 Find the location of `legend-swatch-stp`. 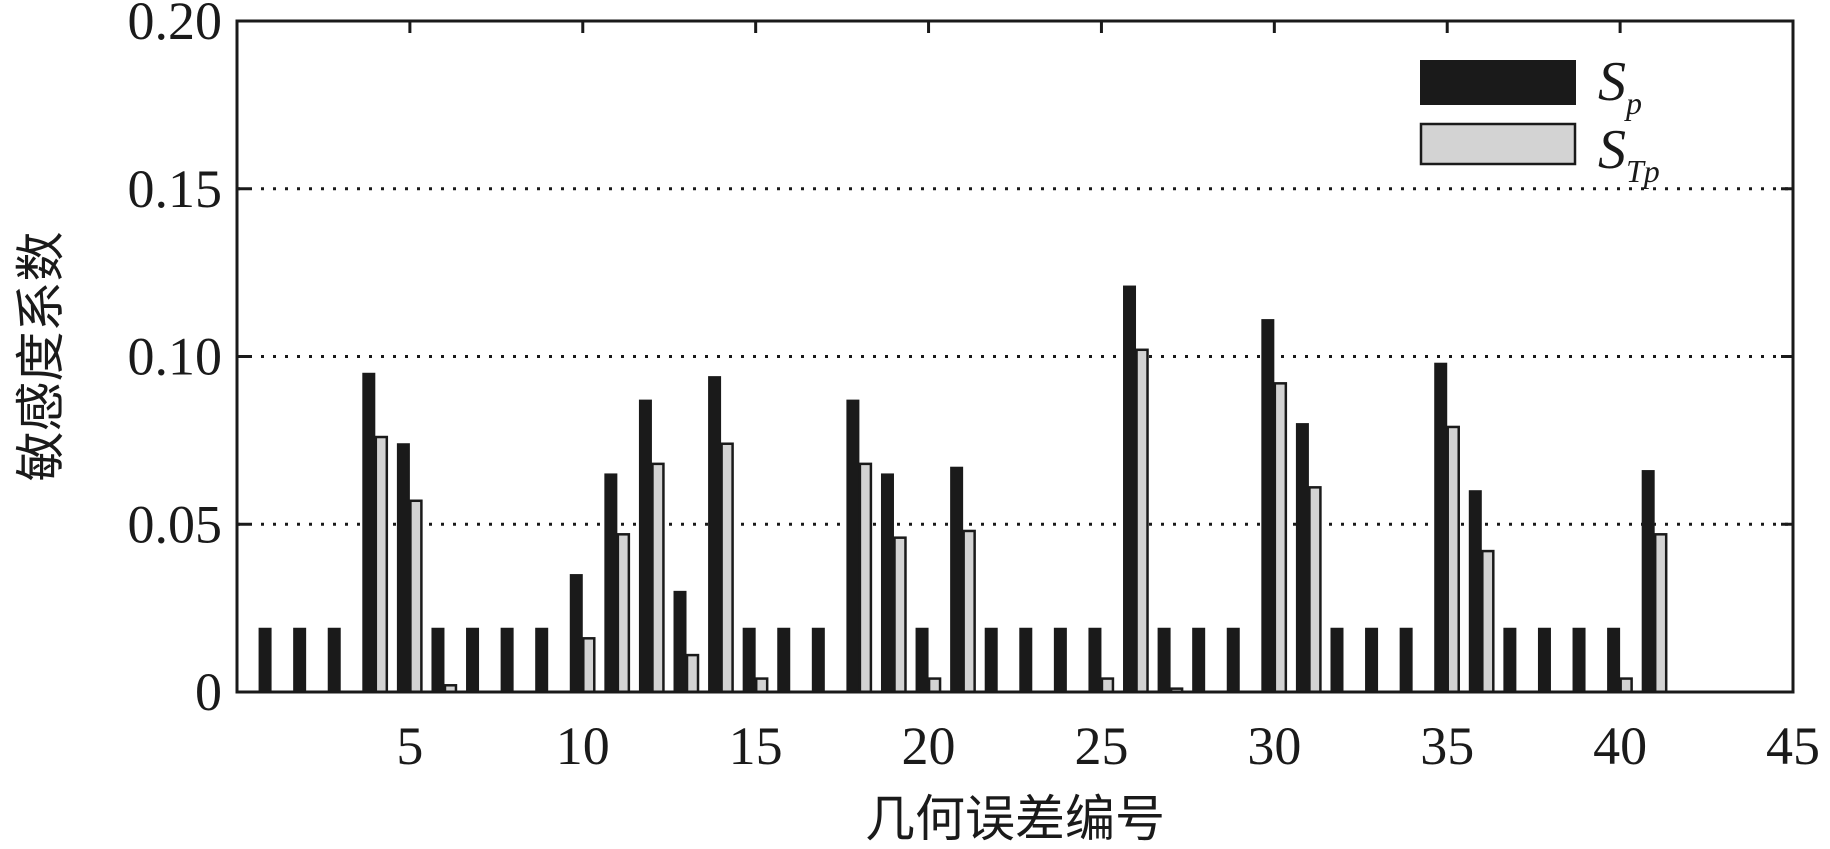

legend-swatch-stp is located at coordinates (1498, 144).